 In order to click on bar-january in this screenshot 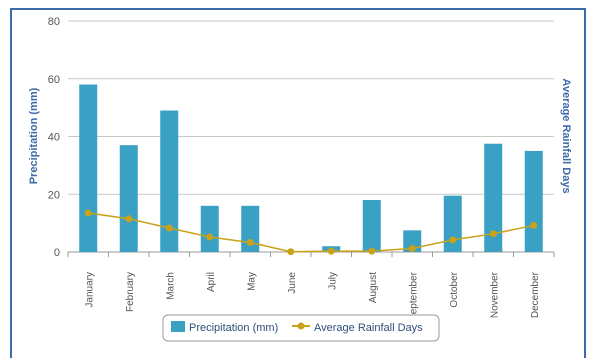, I will do `click(88, 168)`.